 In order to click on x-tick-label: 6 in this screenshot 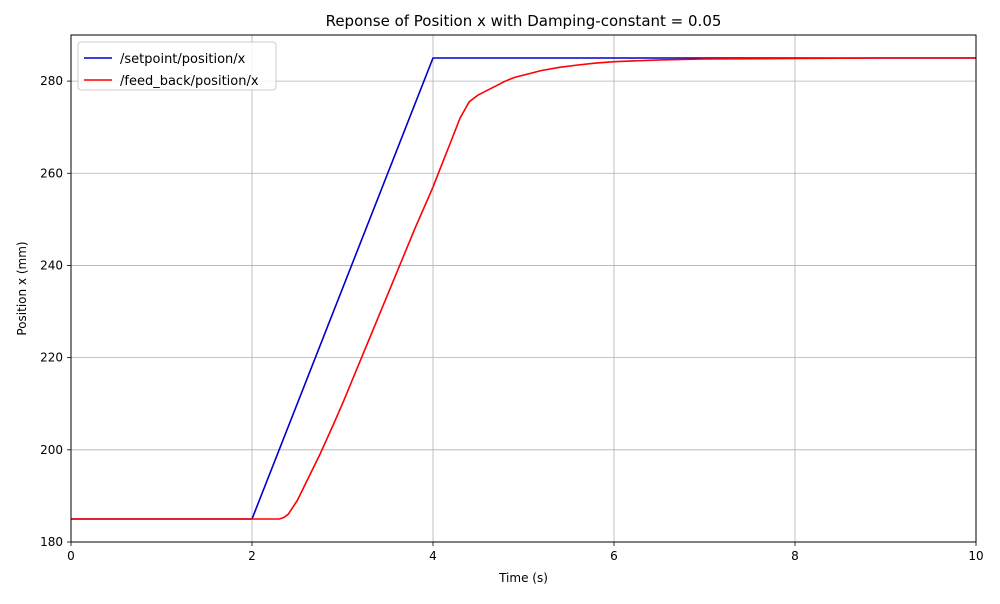, I will do `click(614, 556)`.